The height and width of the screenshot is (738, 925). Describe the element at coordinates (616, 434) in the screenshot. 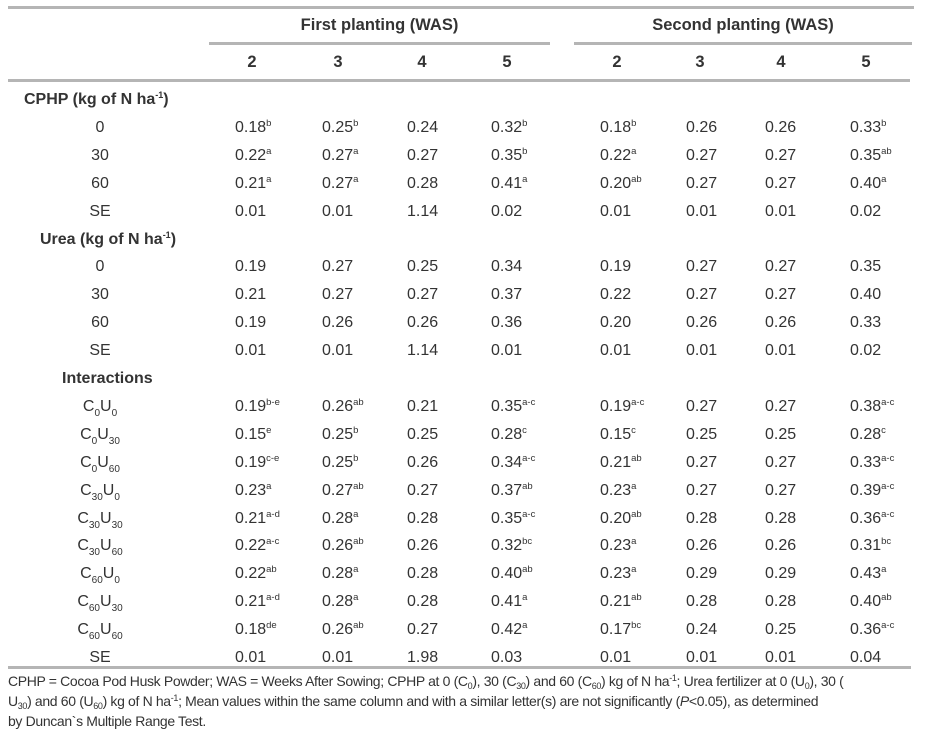

I see `cell-value: 0.15` at that location.